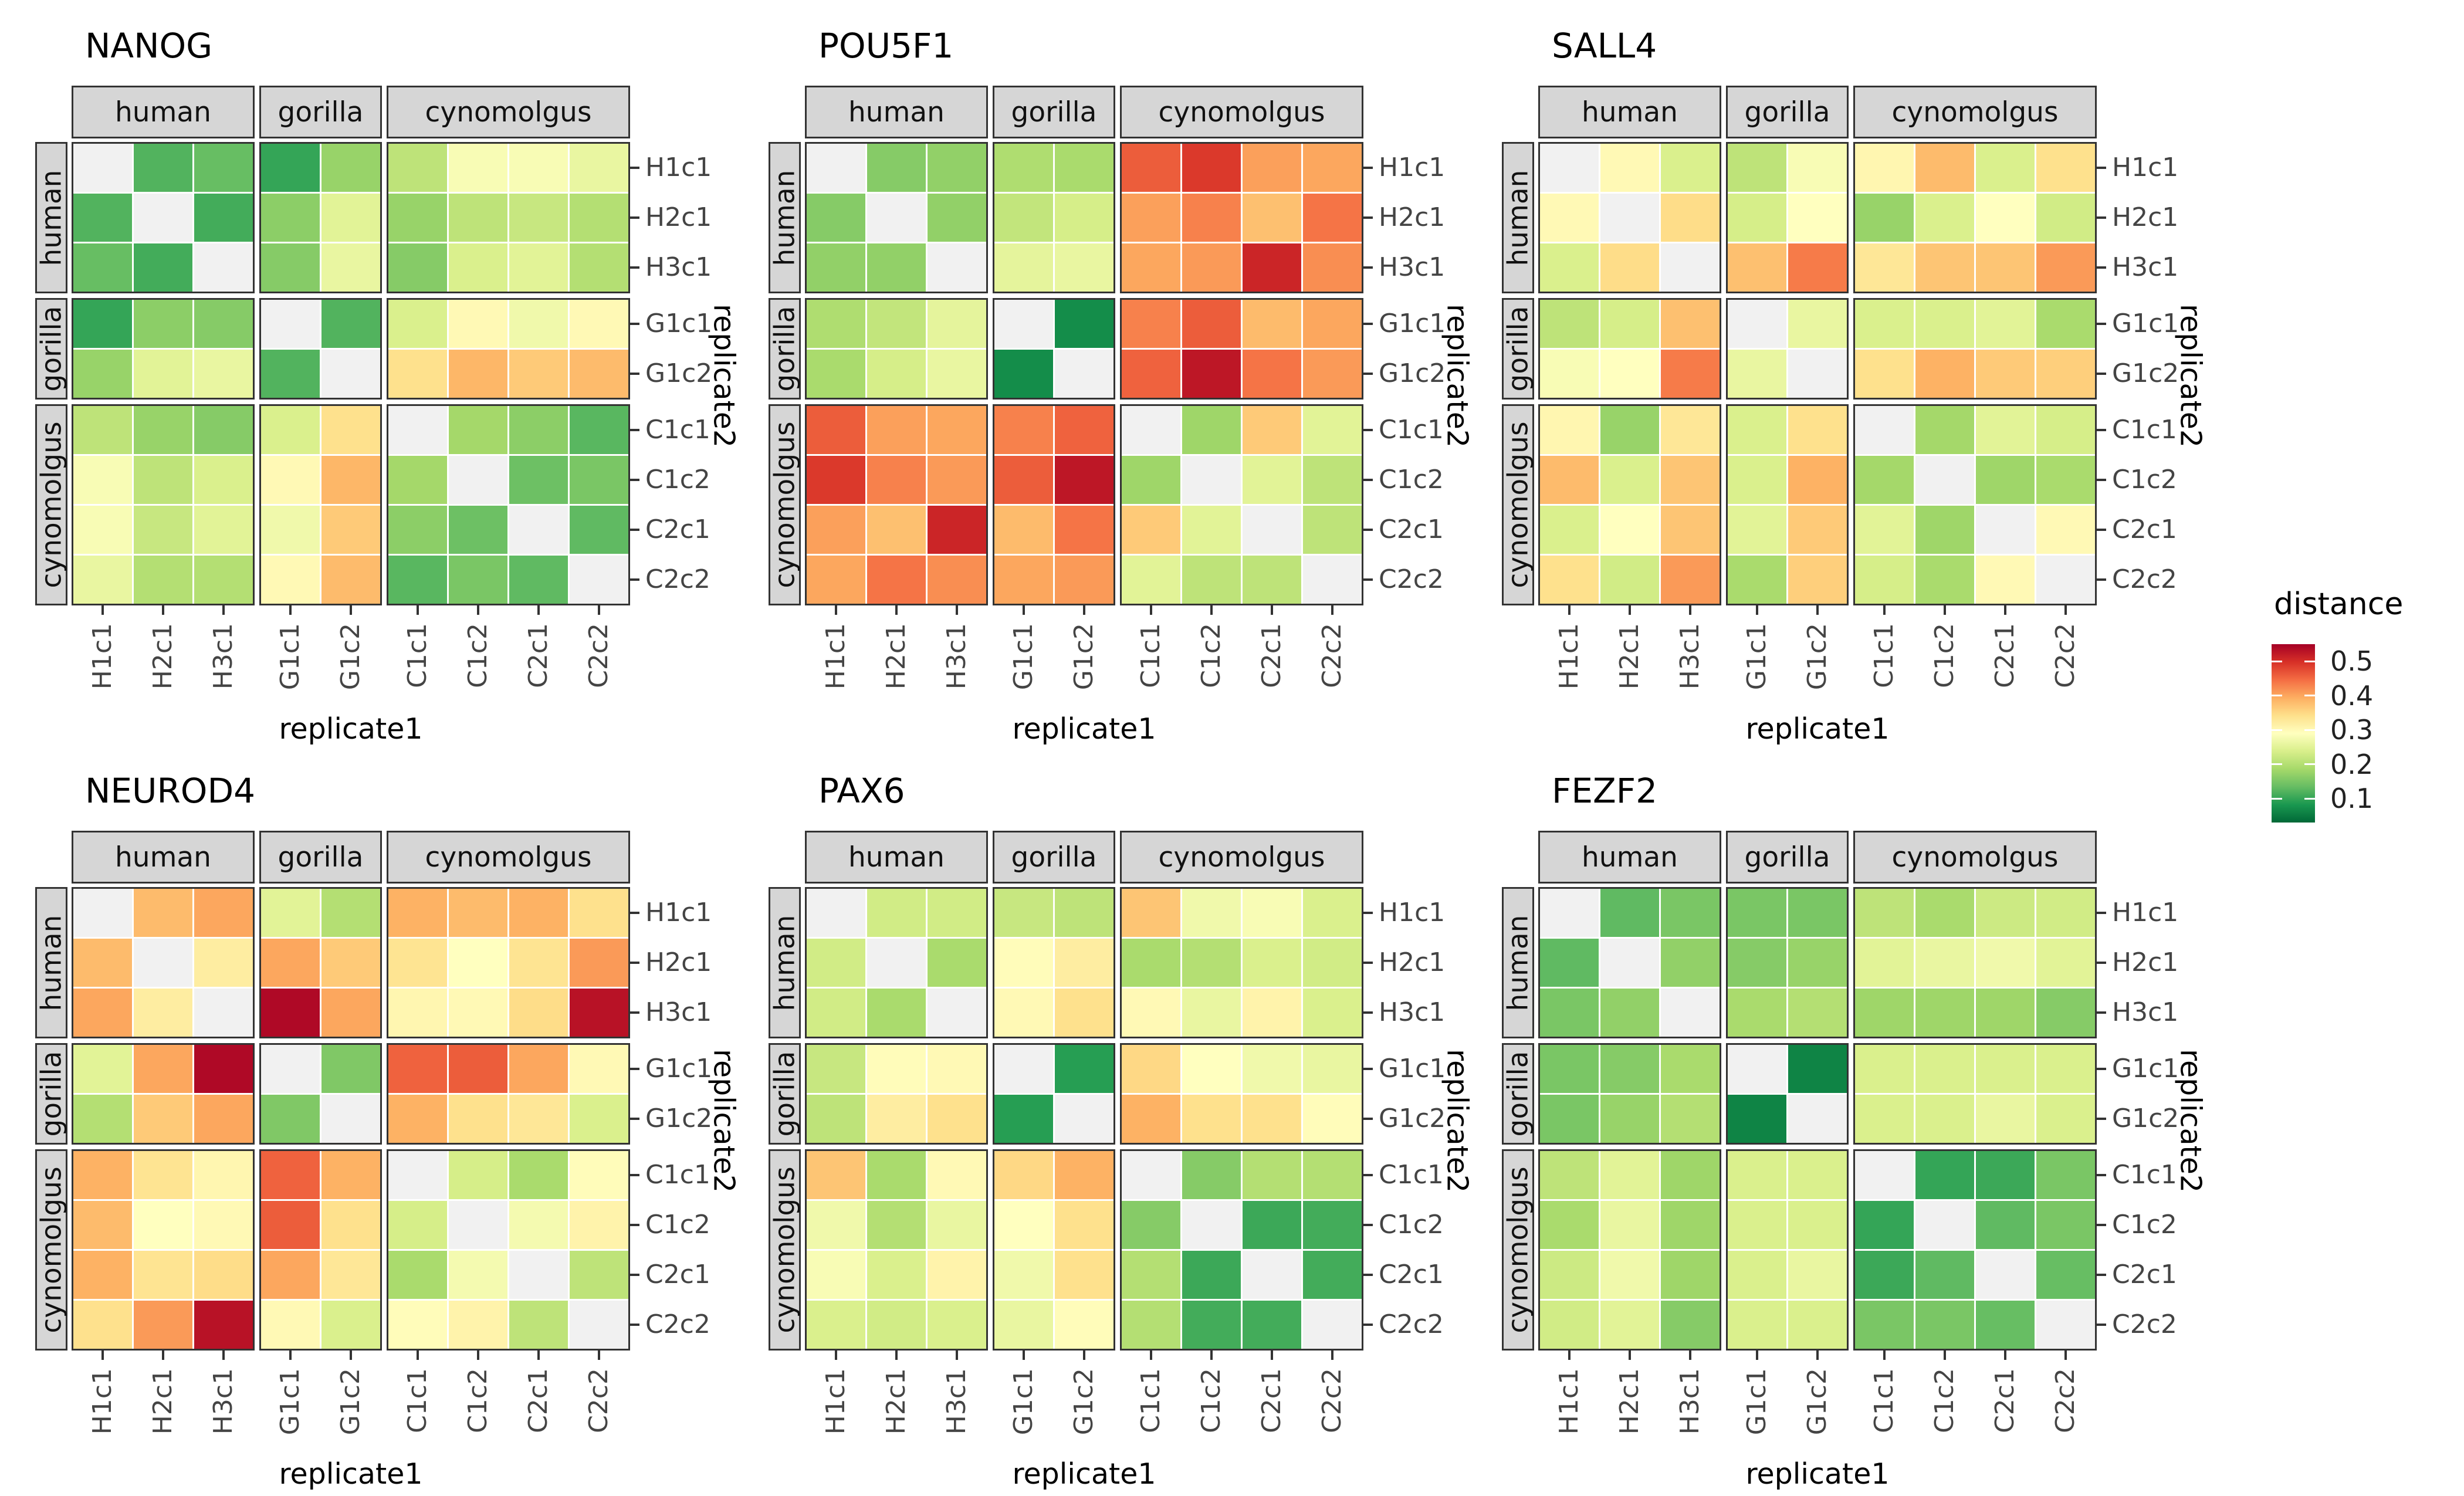 This screenshot has width=2464, height=1496. What do you see at coordinates (785, 962) in the screenshot?
I see `row-strip-human: human` at bounding box center [785, 962].